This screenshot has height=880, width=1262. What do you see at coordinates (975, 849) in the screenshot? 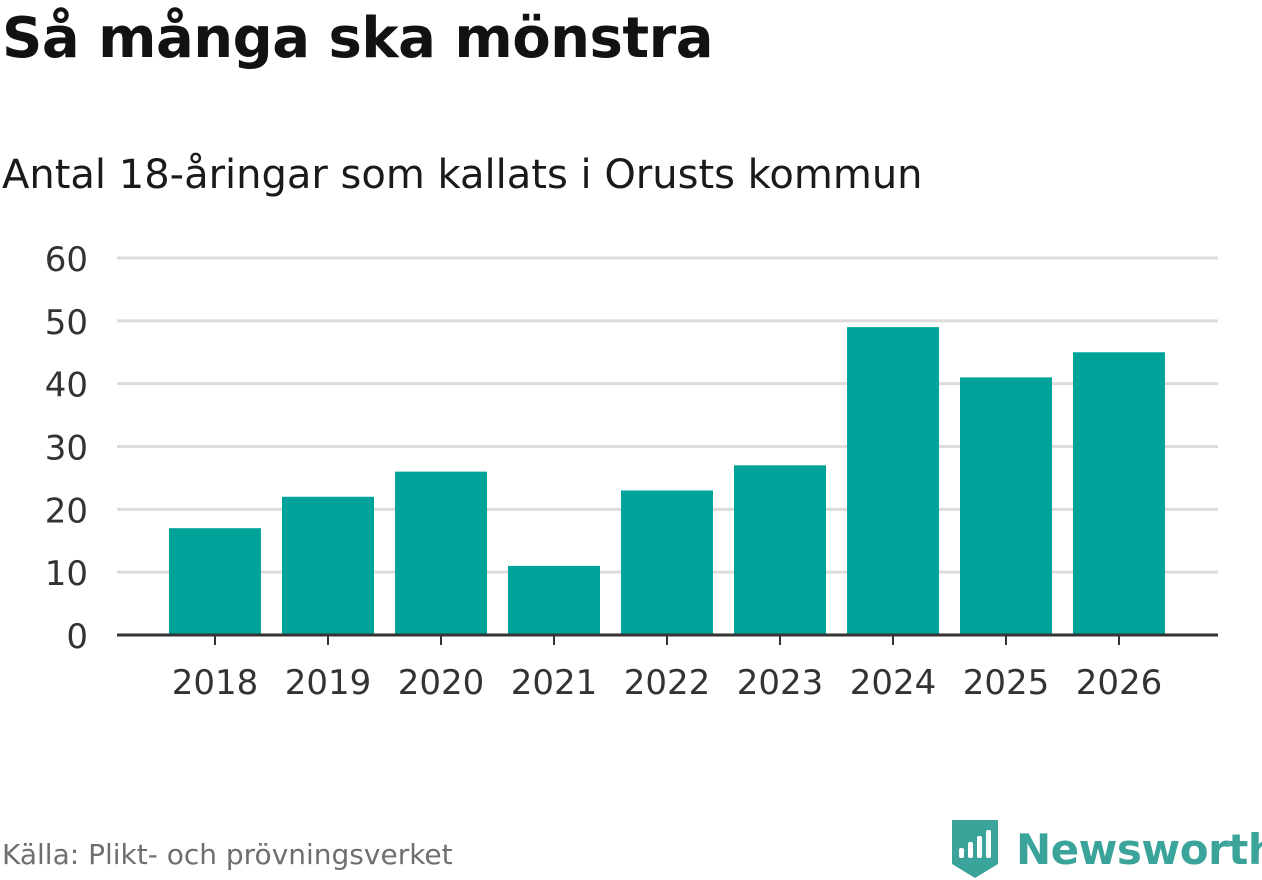
I see `newsworthy-logo-icon` at bounding box center [975, 849].